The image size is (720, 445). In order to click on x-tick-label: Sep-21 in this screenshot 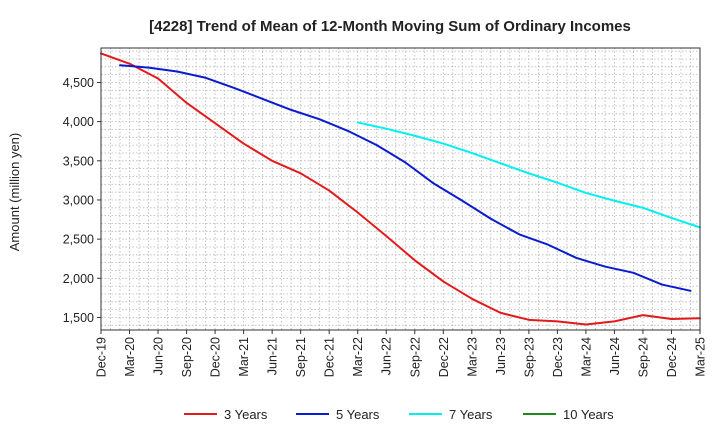, I will do `click(301, 357)`.